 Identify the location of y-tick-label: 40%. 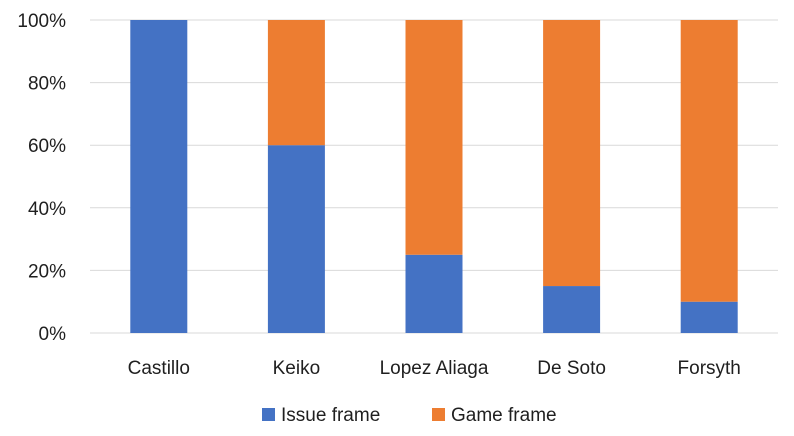
(47, 209).